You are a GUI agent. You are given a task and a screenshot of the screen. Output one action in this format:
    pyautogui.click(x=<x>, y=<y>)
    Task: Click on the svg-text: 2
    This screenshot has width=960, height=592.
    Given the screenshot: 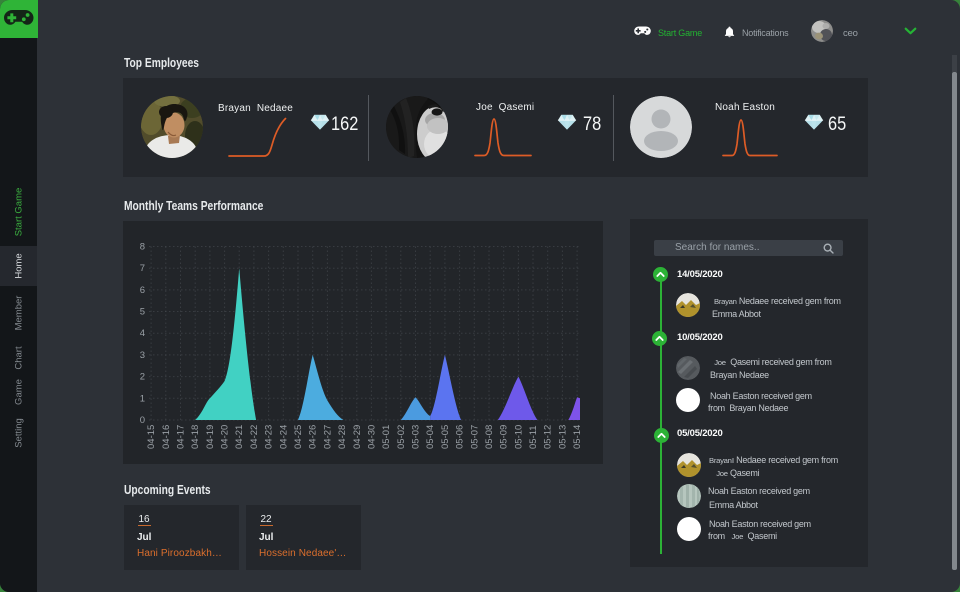 What is the action you would take?
    pyautogui.click(x=142, y=377)
    